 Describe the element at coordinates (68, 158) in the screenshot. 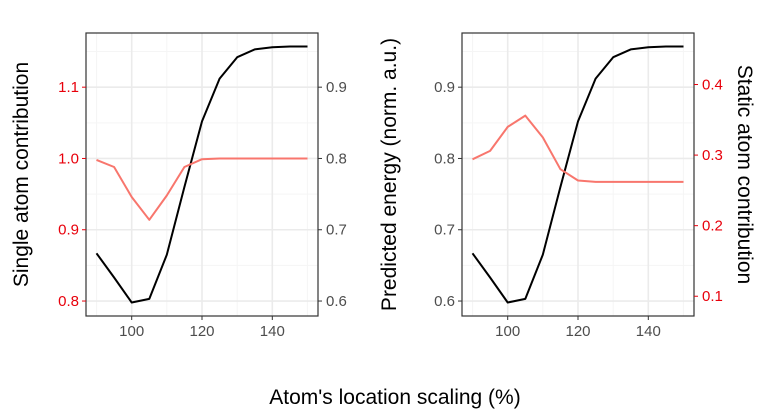

I see `y-left-tick-label: 1.0` at that location.